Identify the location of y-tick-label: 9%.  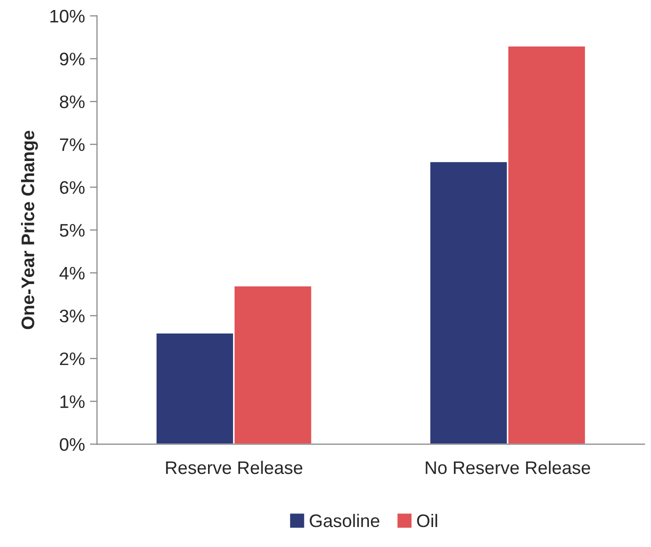
(72, 59).